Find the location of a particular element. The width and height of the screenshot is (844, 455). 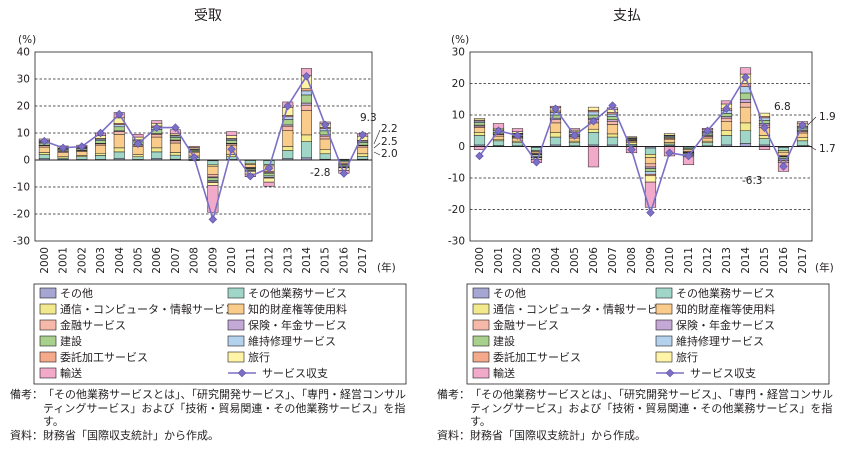

legend-label: 委託加工サービス is located at coordinates (104, 357).